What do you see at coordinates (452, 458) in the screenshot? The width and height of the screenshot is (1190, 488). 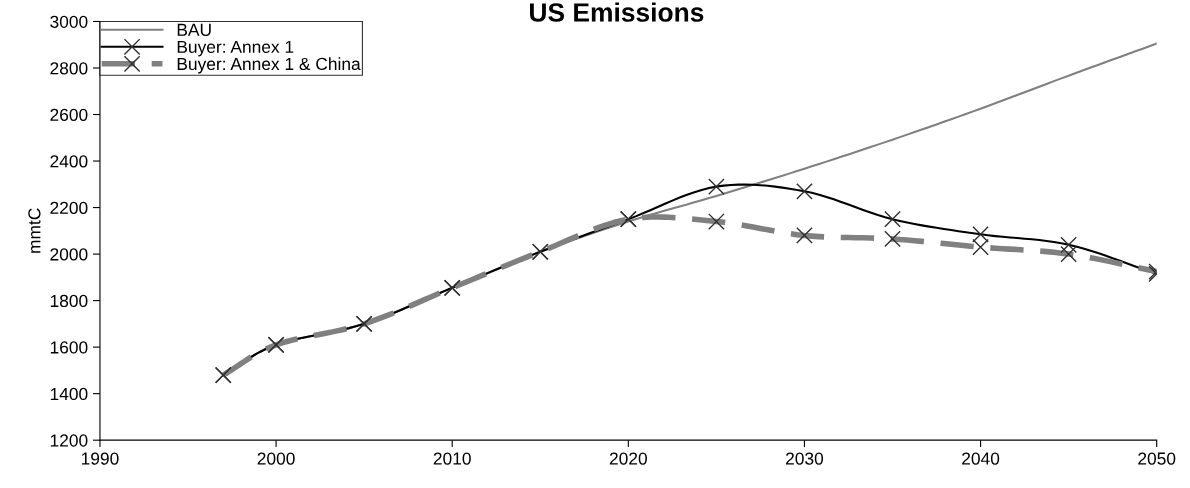 I see `x-tick-label: 2010` at bounding box center [452, 458].